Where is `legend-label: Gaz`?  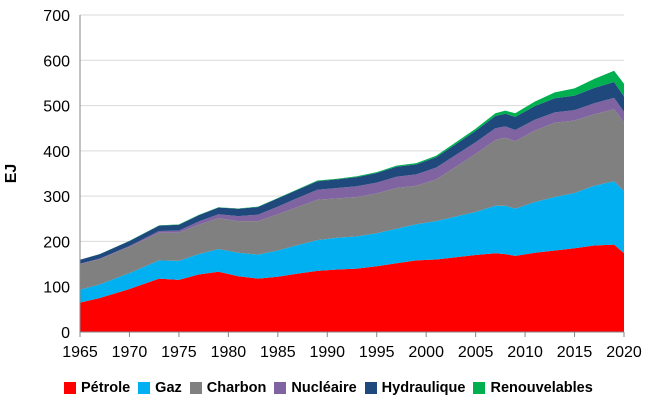 legend-label: Gaz is located at coordinates (168, 388).